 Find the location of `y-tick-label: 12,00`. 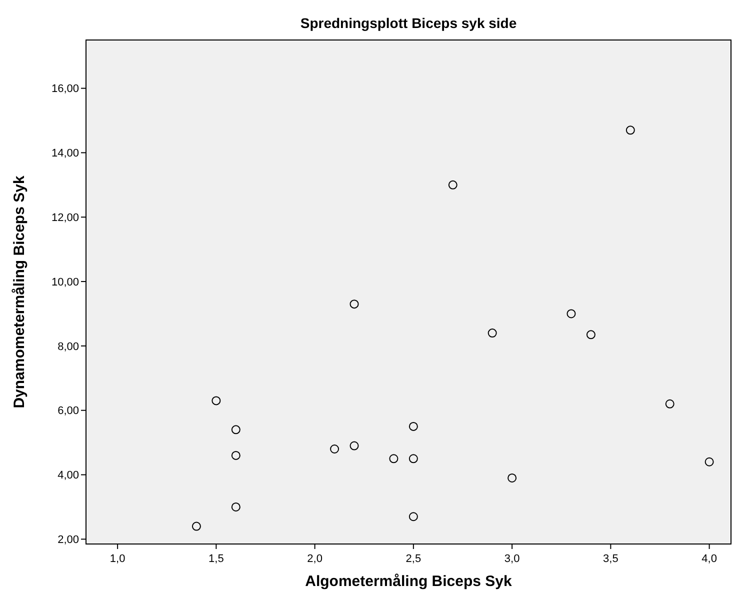

y-tick-label: 12,00 is located at coordinates (65, 218).